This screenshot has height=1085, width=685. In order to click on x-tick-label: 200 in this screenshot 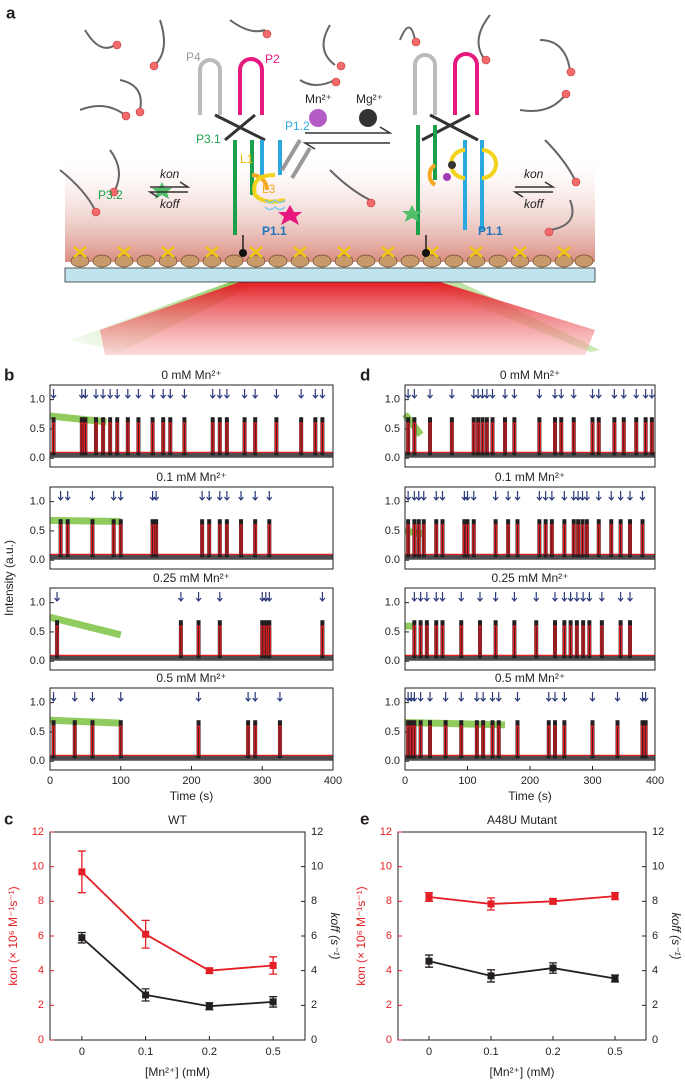, I will do `click(191, 781)`.